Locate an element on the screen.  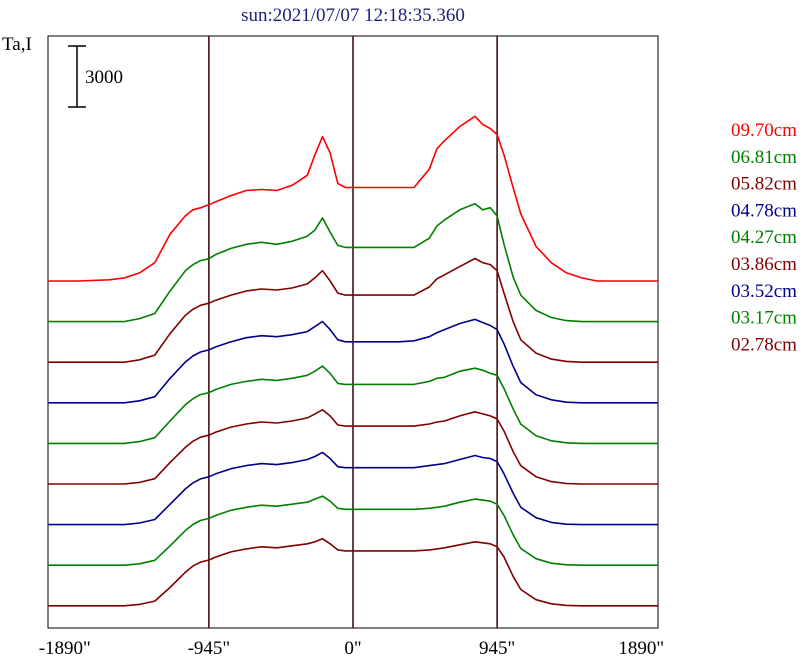
legend-entry-04.78cm: 04.78cm is located at coordinates (764, 210).